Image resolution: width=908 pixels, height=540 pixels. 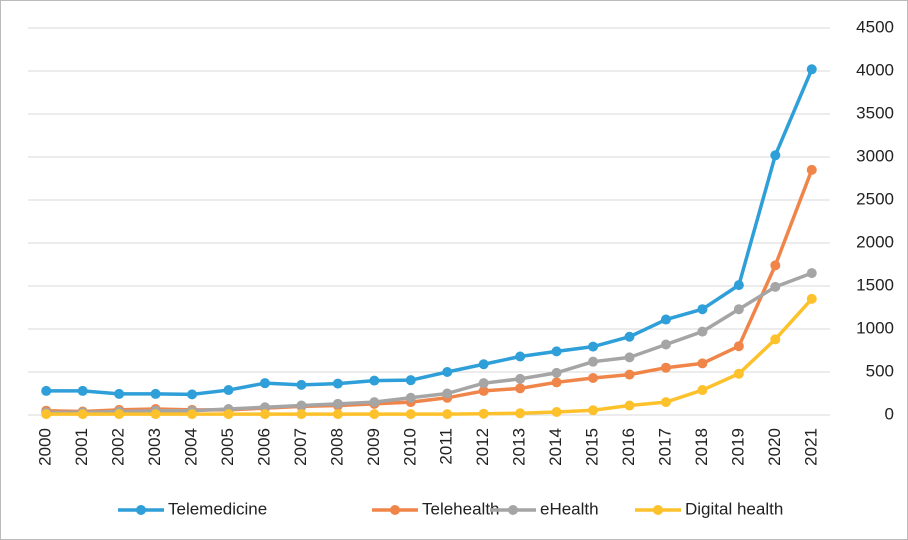 What do you see at coordinates (461, 508) in the screenshot?
I see `legend-label: Telehealth` at bounding box center [461, 508].